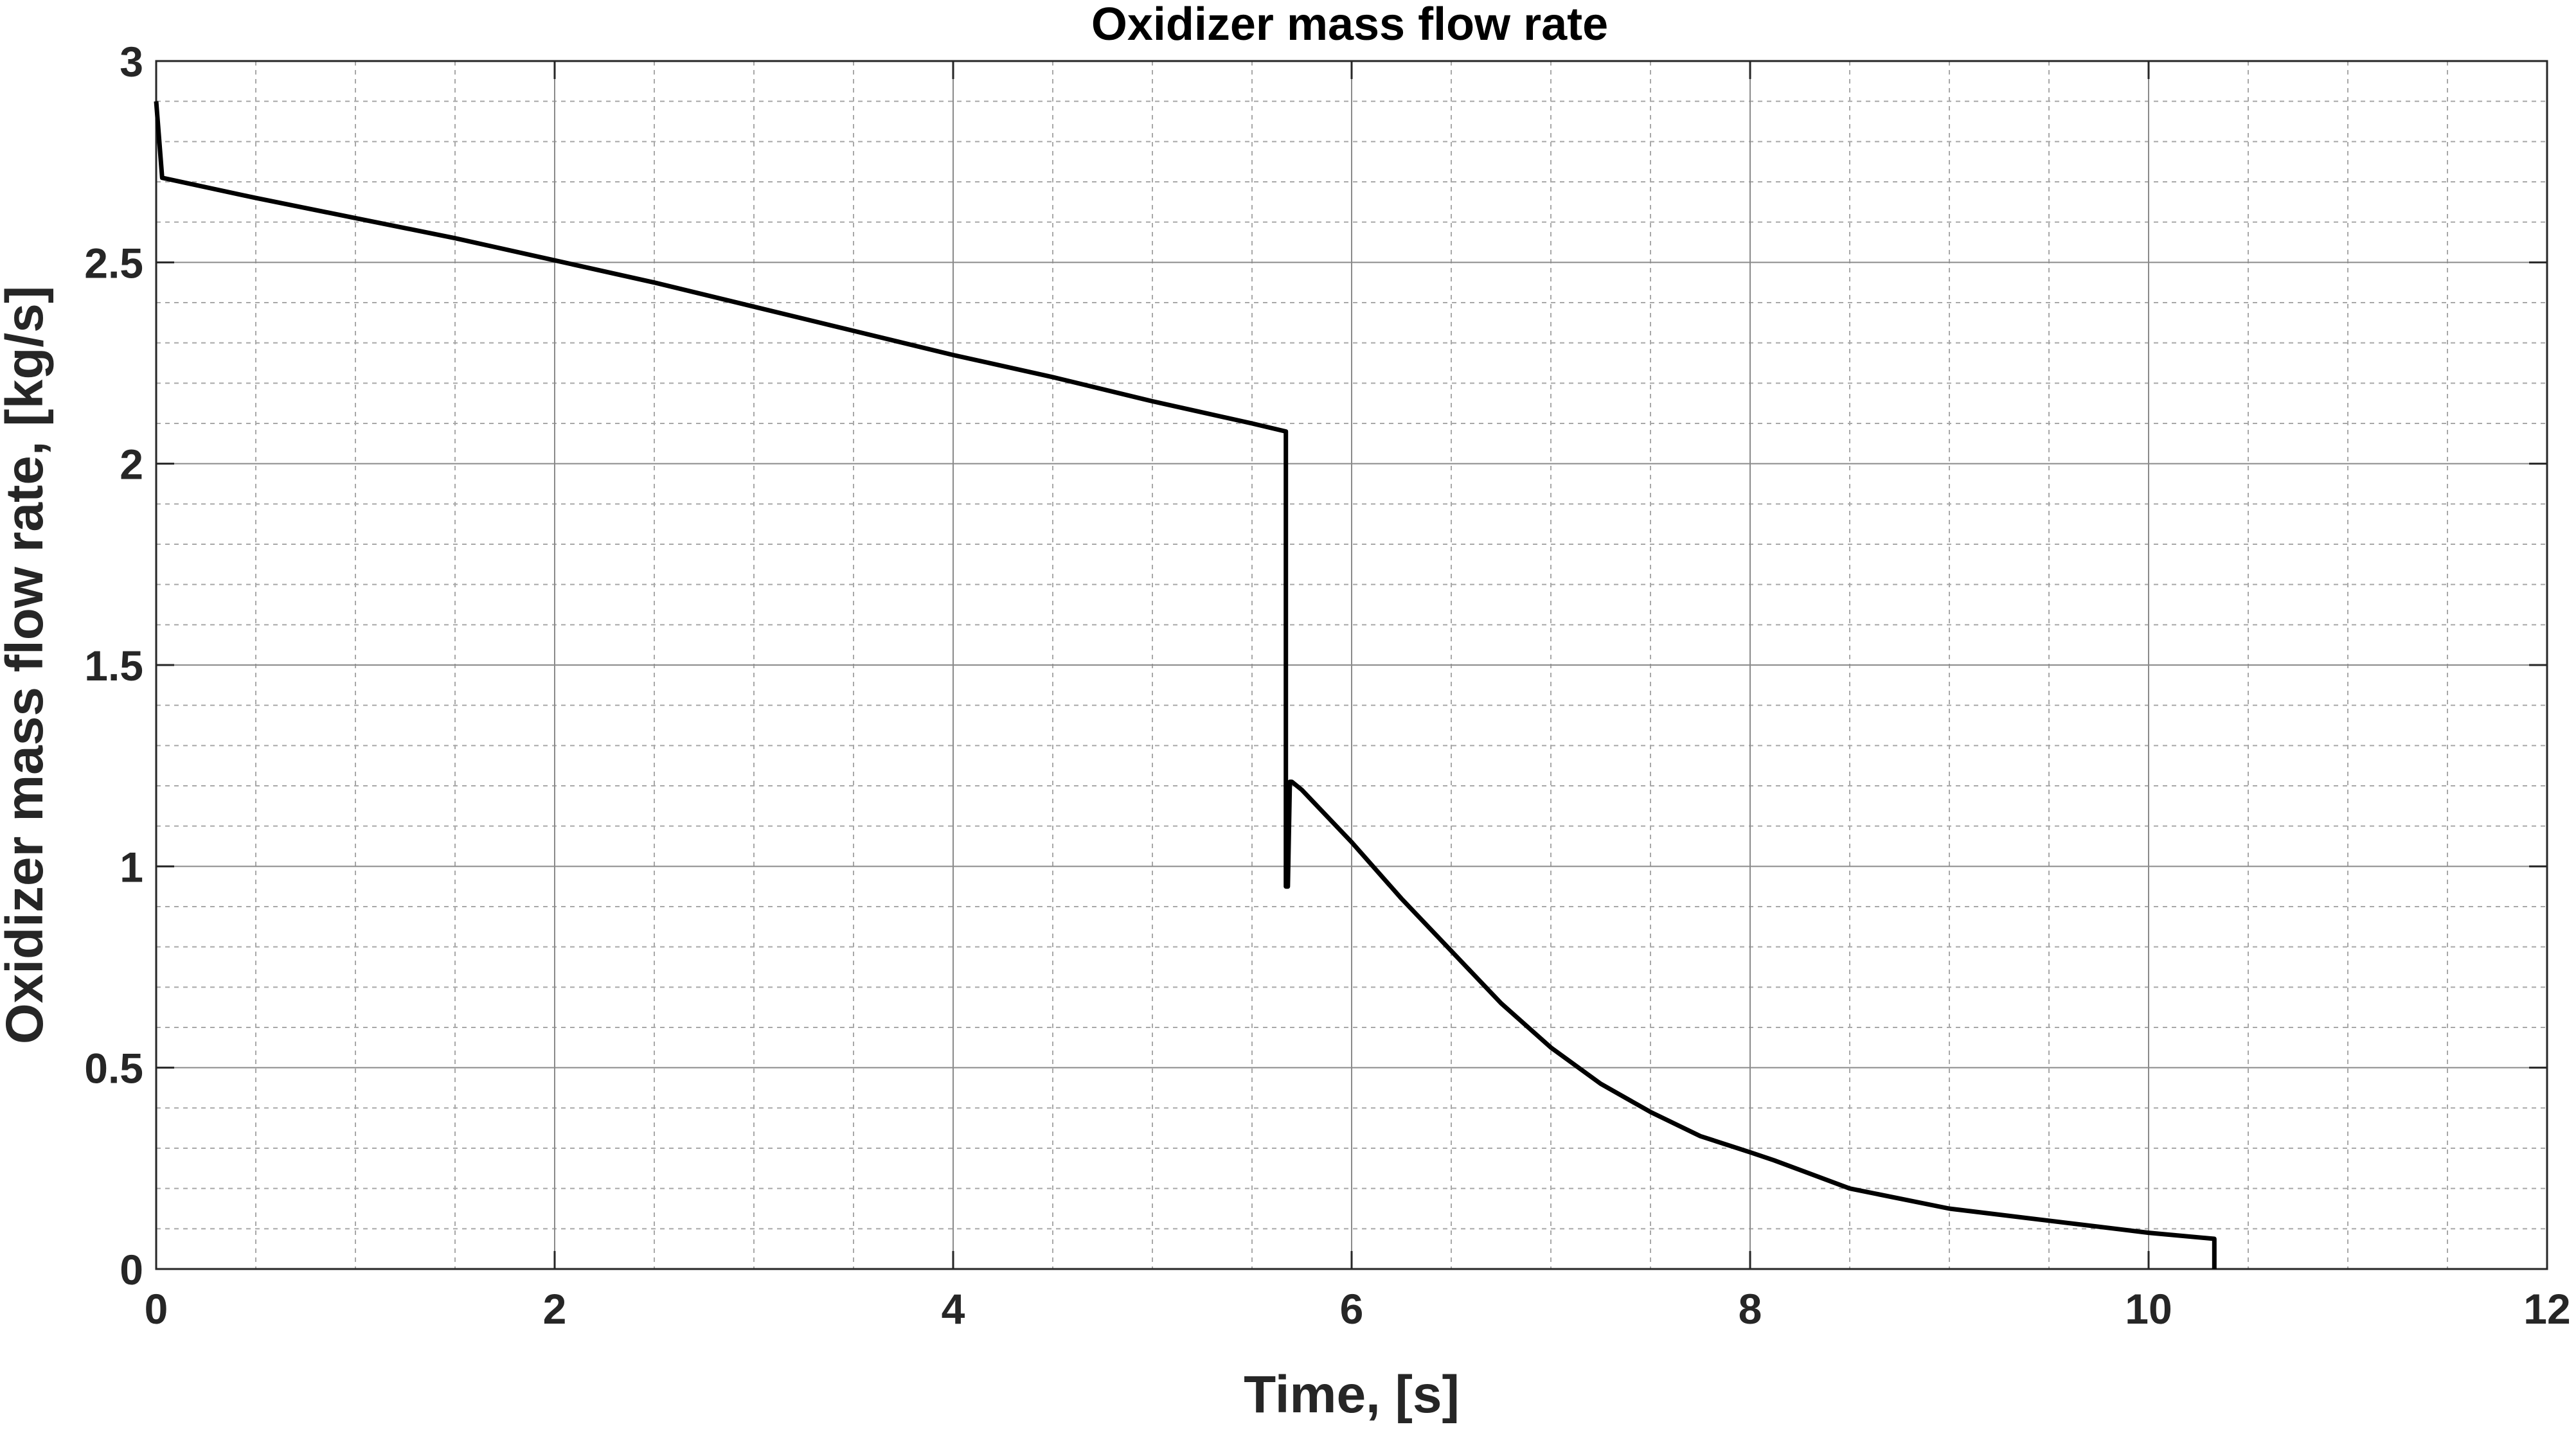 The image size is (2576, 1429). I want to click on y-tick-labels: 0 0.5 1 1.5 2 2.5 3, so click(113, 665).